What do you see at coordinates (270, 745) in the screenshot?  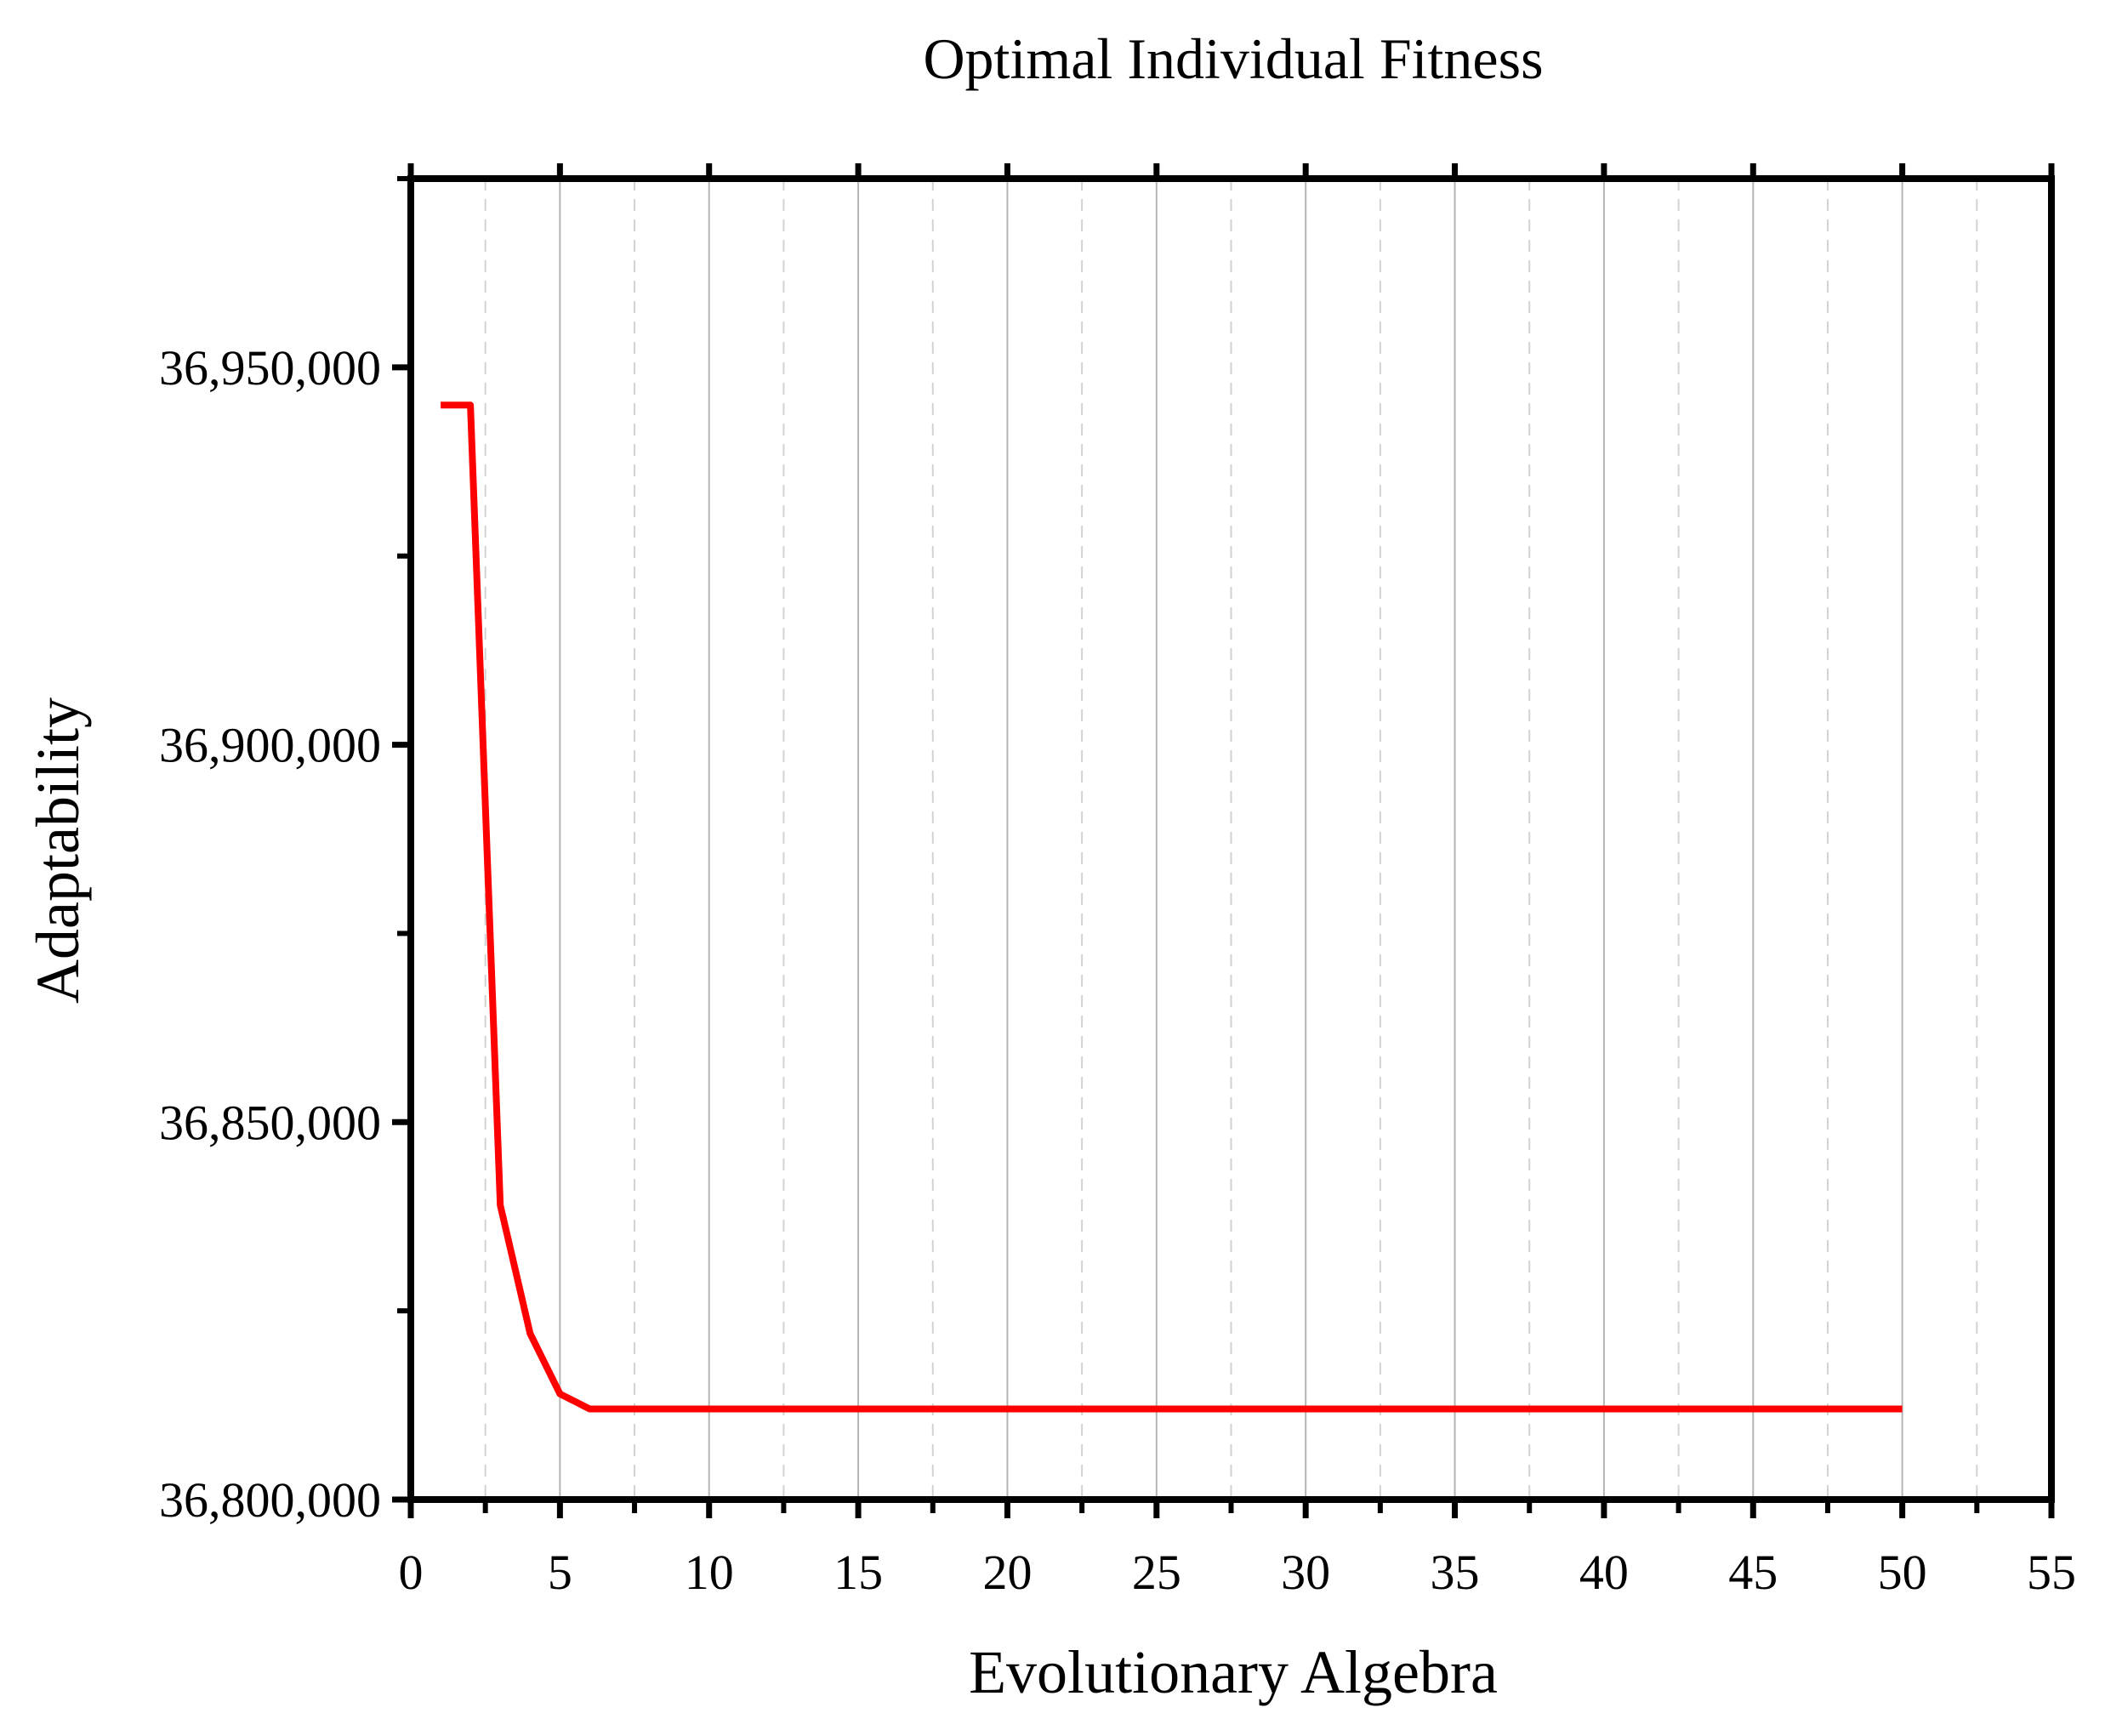 I see `y-tick-label-2: 36,900,000` at bounding box center [270, 745].